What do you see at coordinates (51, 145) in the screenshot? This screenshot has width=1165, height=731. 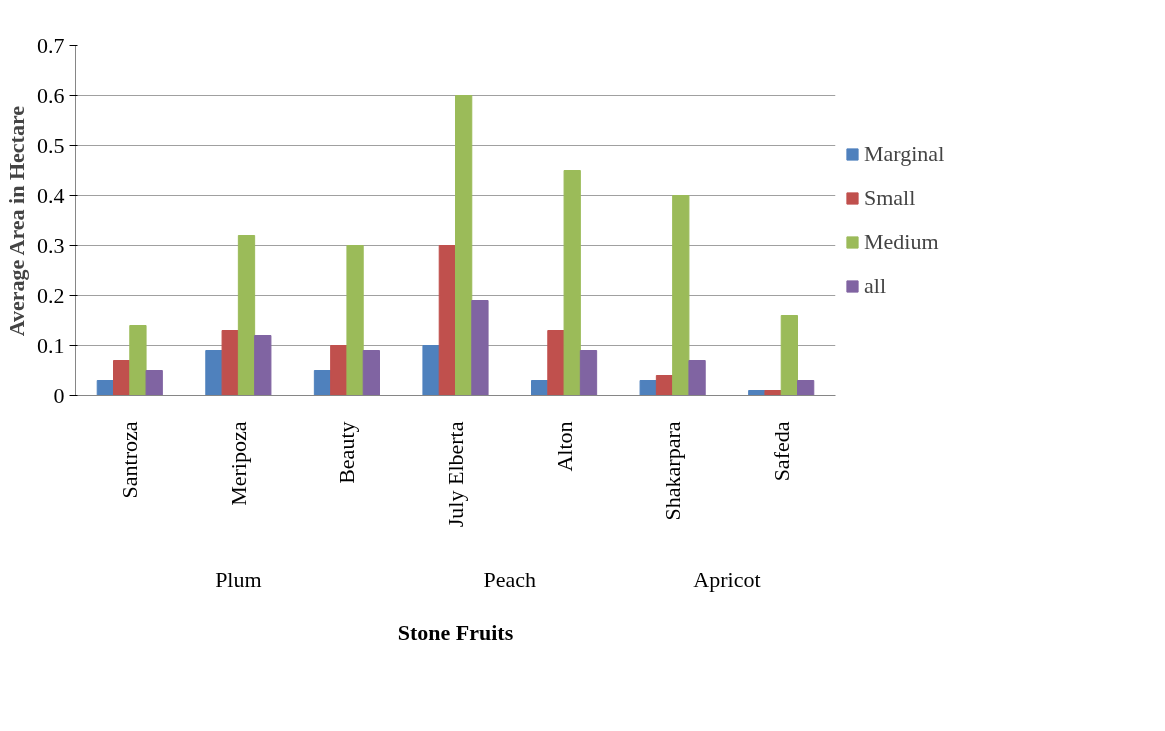 I see `y-tick-label: 0.5` at bounding box center [51, 145].